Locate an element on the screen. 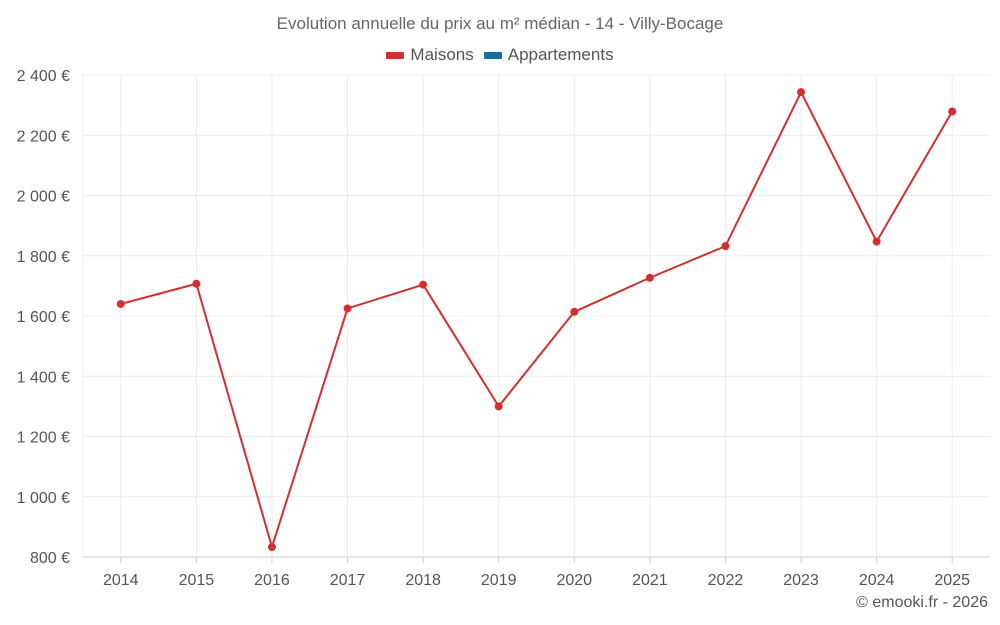  x-tick-label: 2023 is located at coordinates (801, 580).